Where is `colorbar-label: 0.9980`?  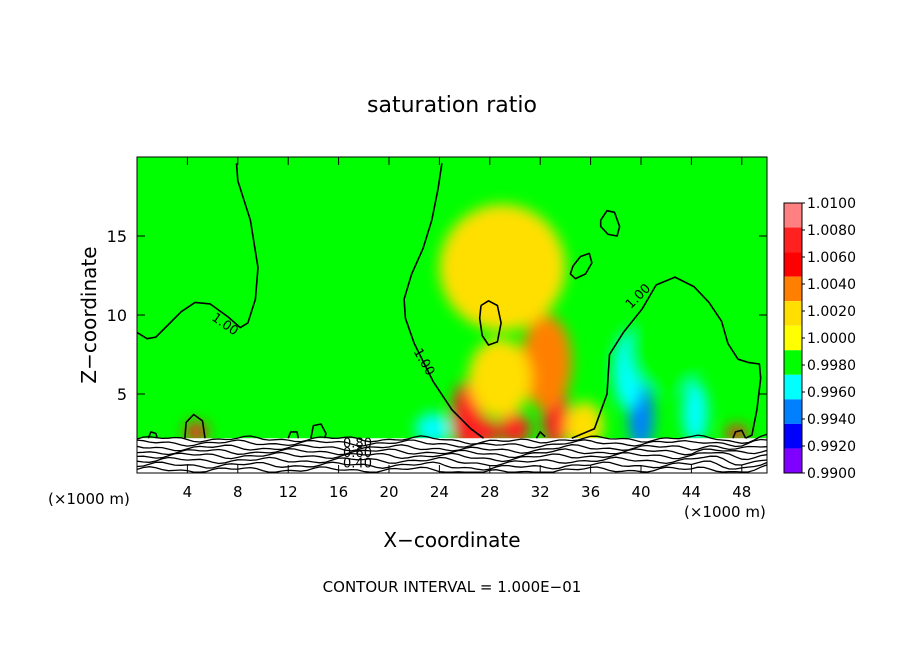 colorbar-label: 0.9980 is located at coordinates (831, 366).